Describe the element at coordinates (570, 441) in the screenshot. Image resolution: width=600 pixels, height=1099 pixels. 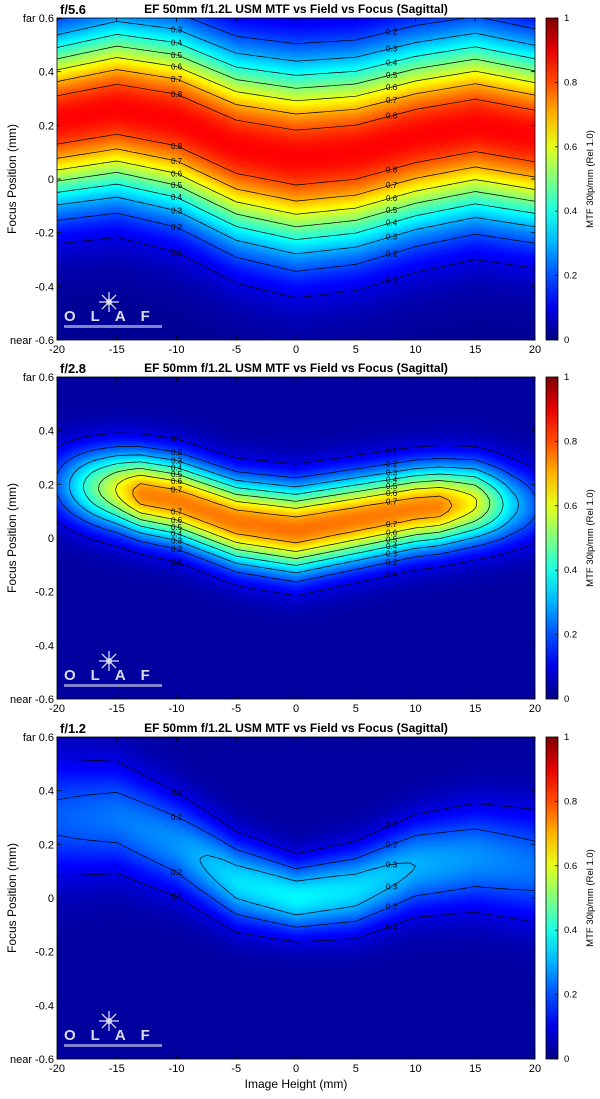
I see `colorbar-tick-label: 0.8` at that location.